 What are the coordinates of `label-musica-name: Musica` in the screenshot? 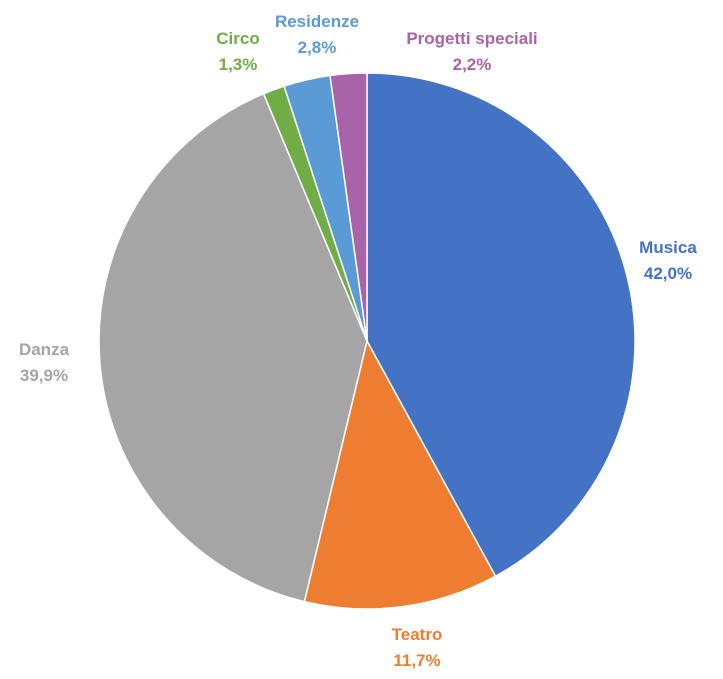 It's located at (668, 247).